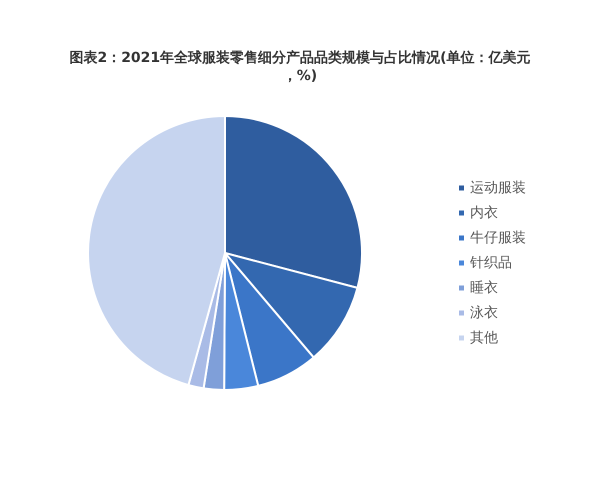 The width and height of the screenshot is (600, 480). What do you see at coordinates (490, 263) in the screenshot?
I see `legend-label: 针织品` at bounding box center [490, 263].